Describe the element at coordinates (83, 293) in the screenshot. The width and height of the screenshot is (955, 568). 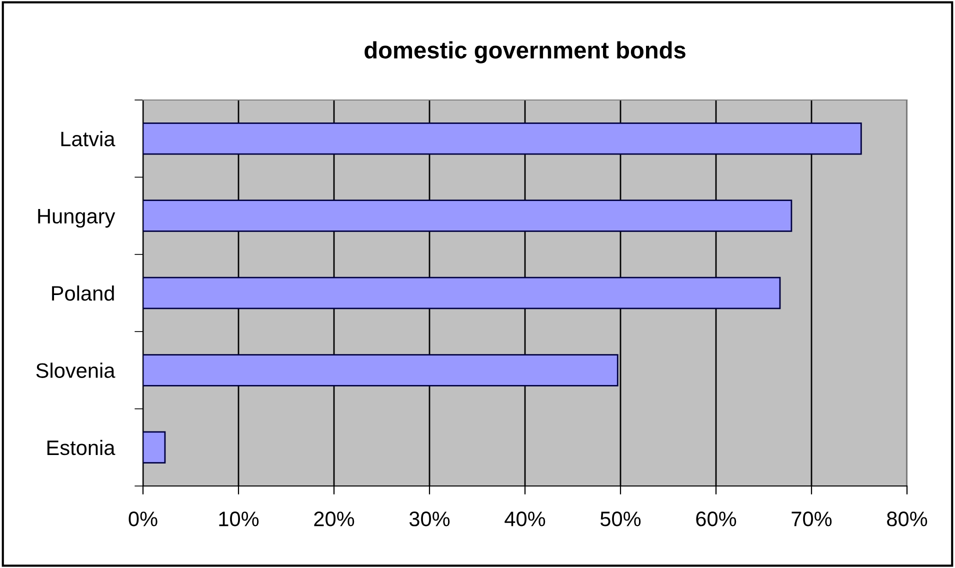
I see `y-tick-label: Poland` at that location.